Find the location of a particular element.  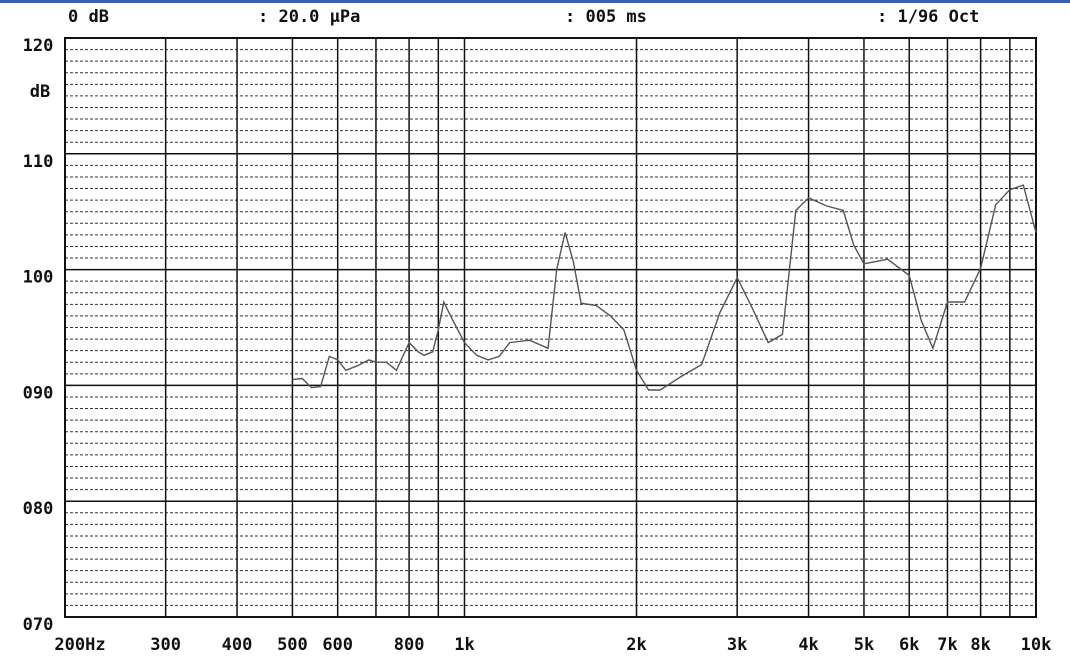

x-tick-label: 4k is located at coordinates (808, 645).